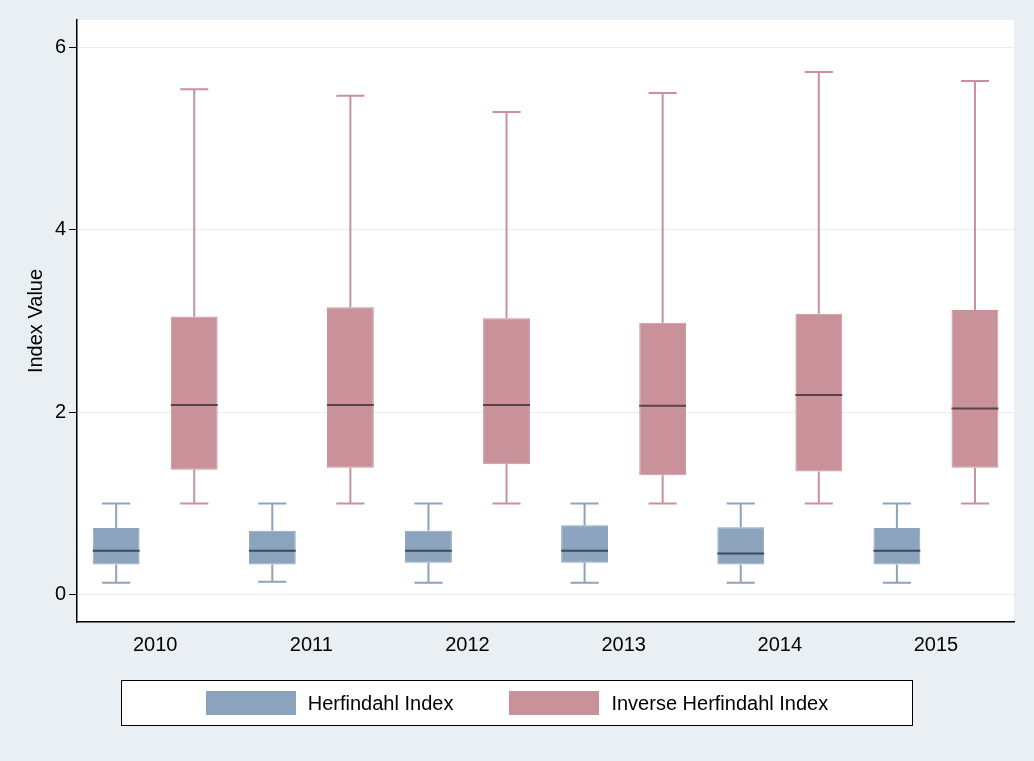 The image size is (1034, 761). Describe the element at coordinates (61, 410) in the screenshot. I see `y-tick-label: 2` at that location.